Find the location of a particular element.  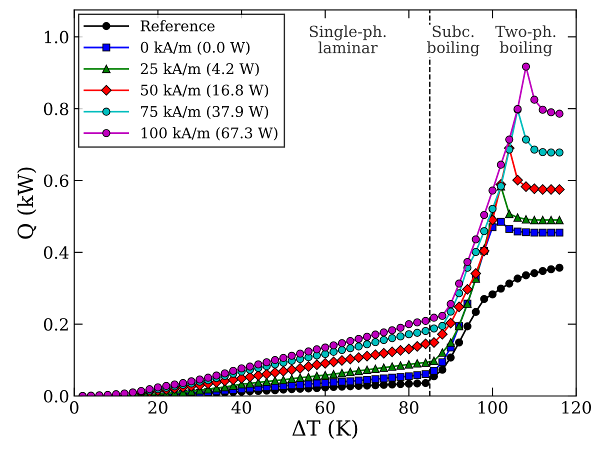

x-axis-title: ΔT (K) is located at coordinates (325, 429).